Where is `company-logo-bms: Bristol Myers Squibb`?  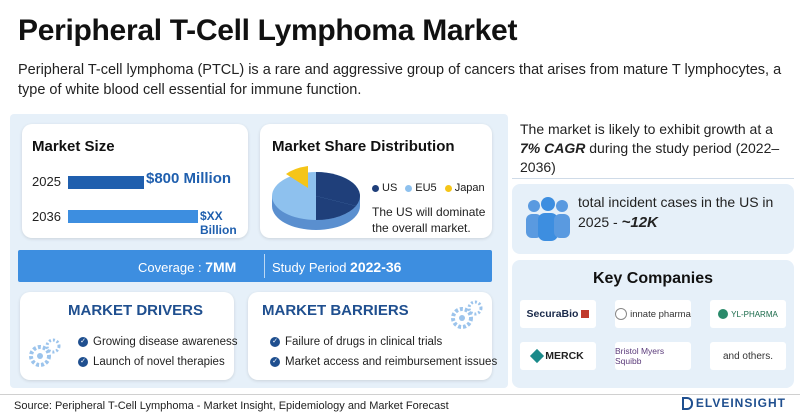
company-logo-bms: Bristol Myers Squibb is located at coordinates (653, 356).